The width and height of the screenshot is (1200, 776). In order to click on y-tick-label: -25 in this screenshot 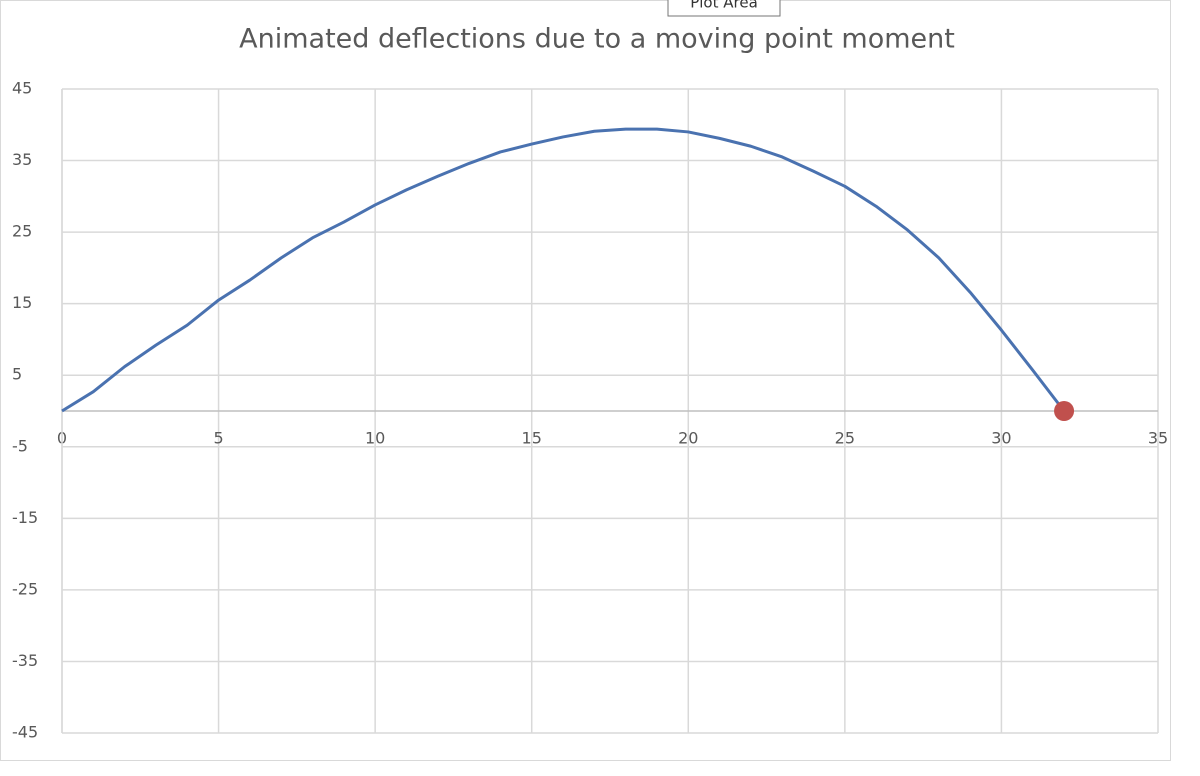, I will do `click(25, 588)`.